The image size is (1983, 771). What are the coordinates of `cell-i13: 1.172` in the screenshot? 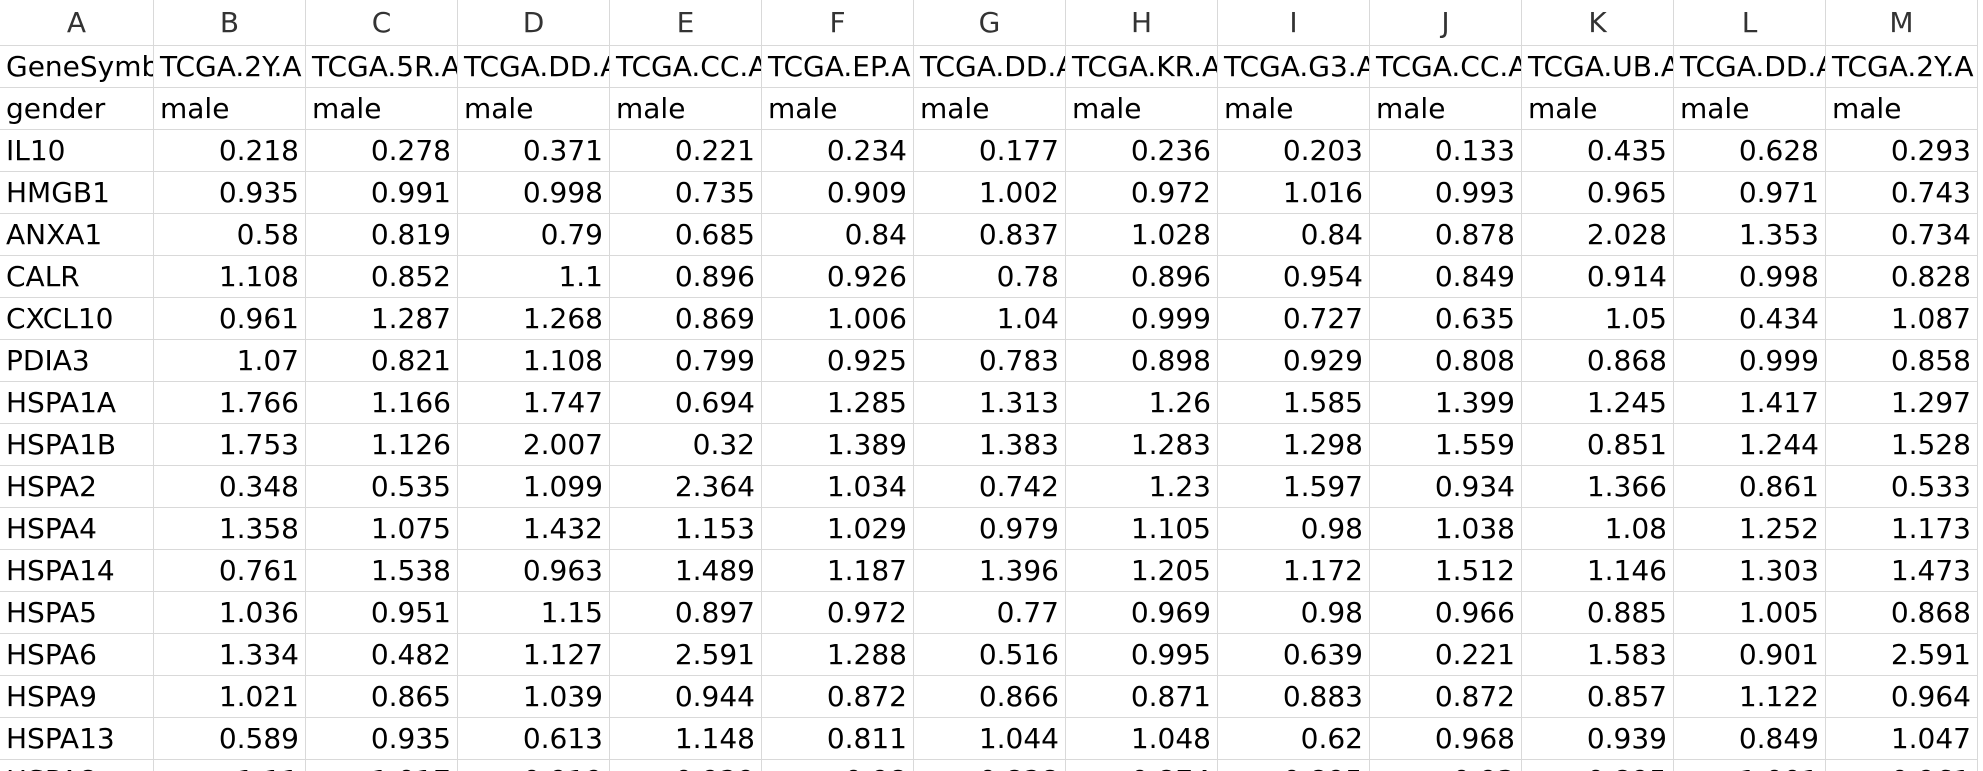 It's located at (1294, 571).